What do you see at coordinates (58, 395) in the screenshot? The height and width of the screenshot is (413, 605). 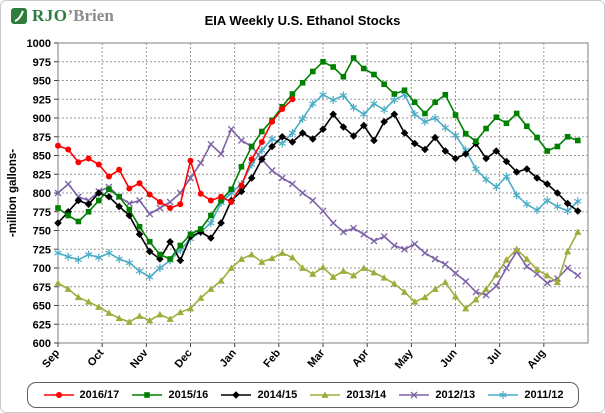 I see `legend-marker-circle-icon` at bounding box center [58, 395].